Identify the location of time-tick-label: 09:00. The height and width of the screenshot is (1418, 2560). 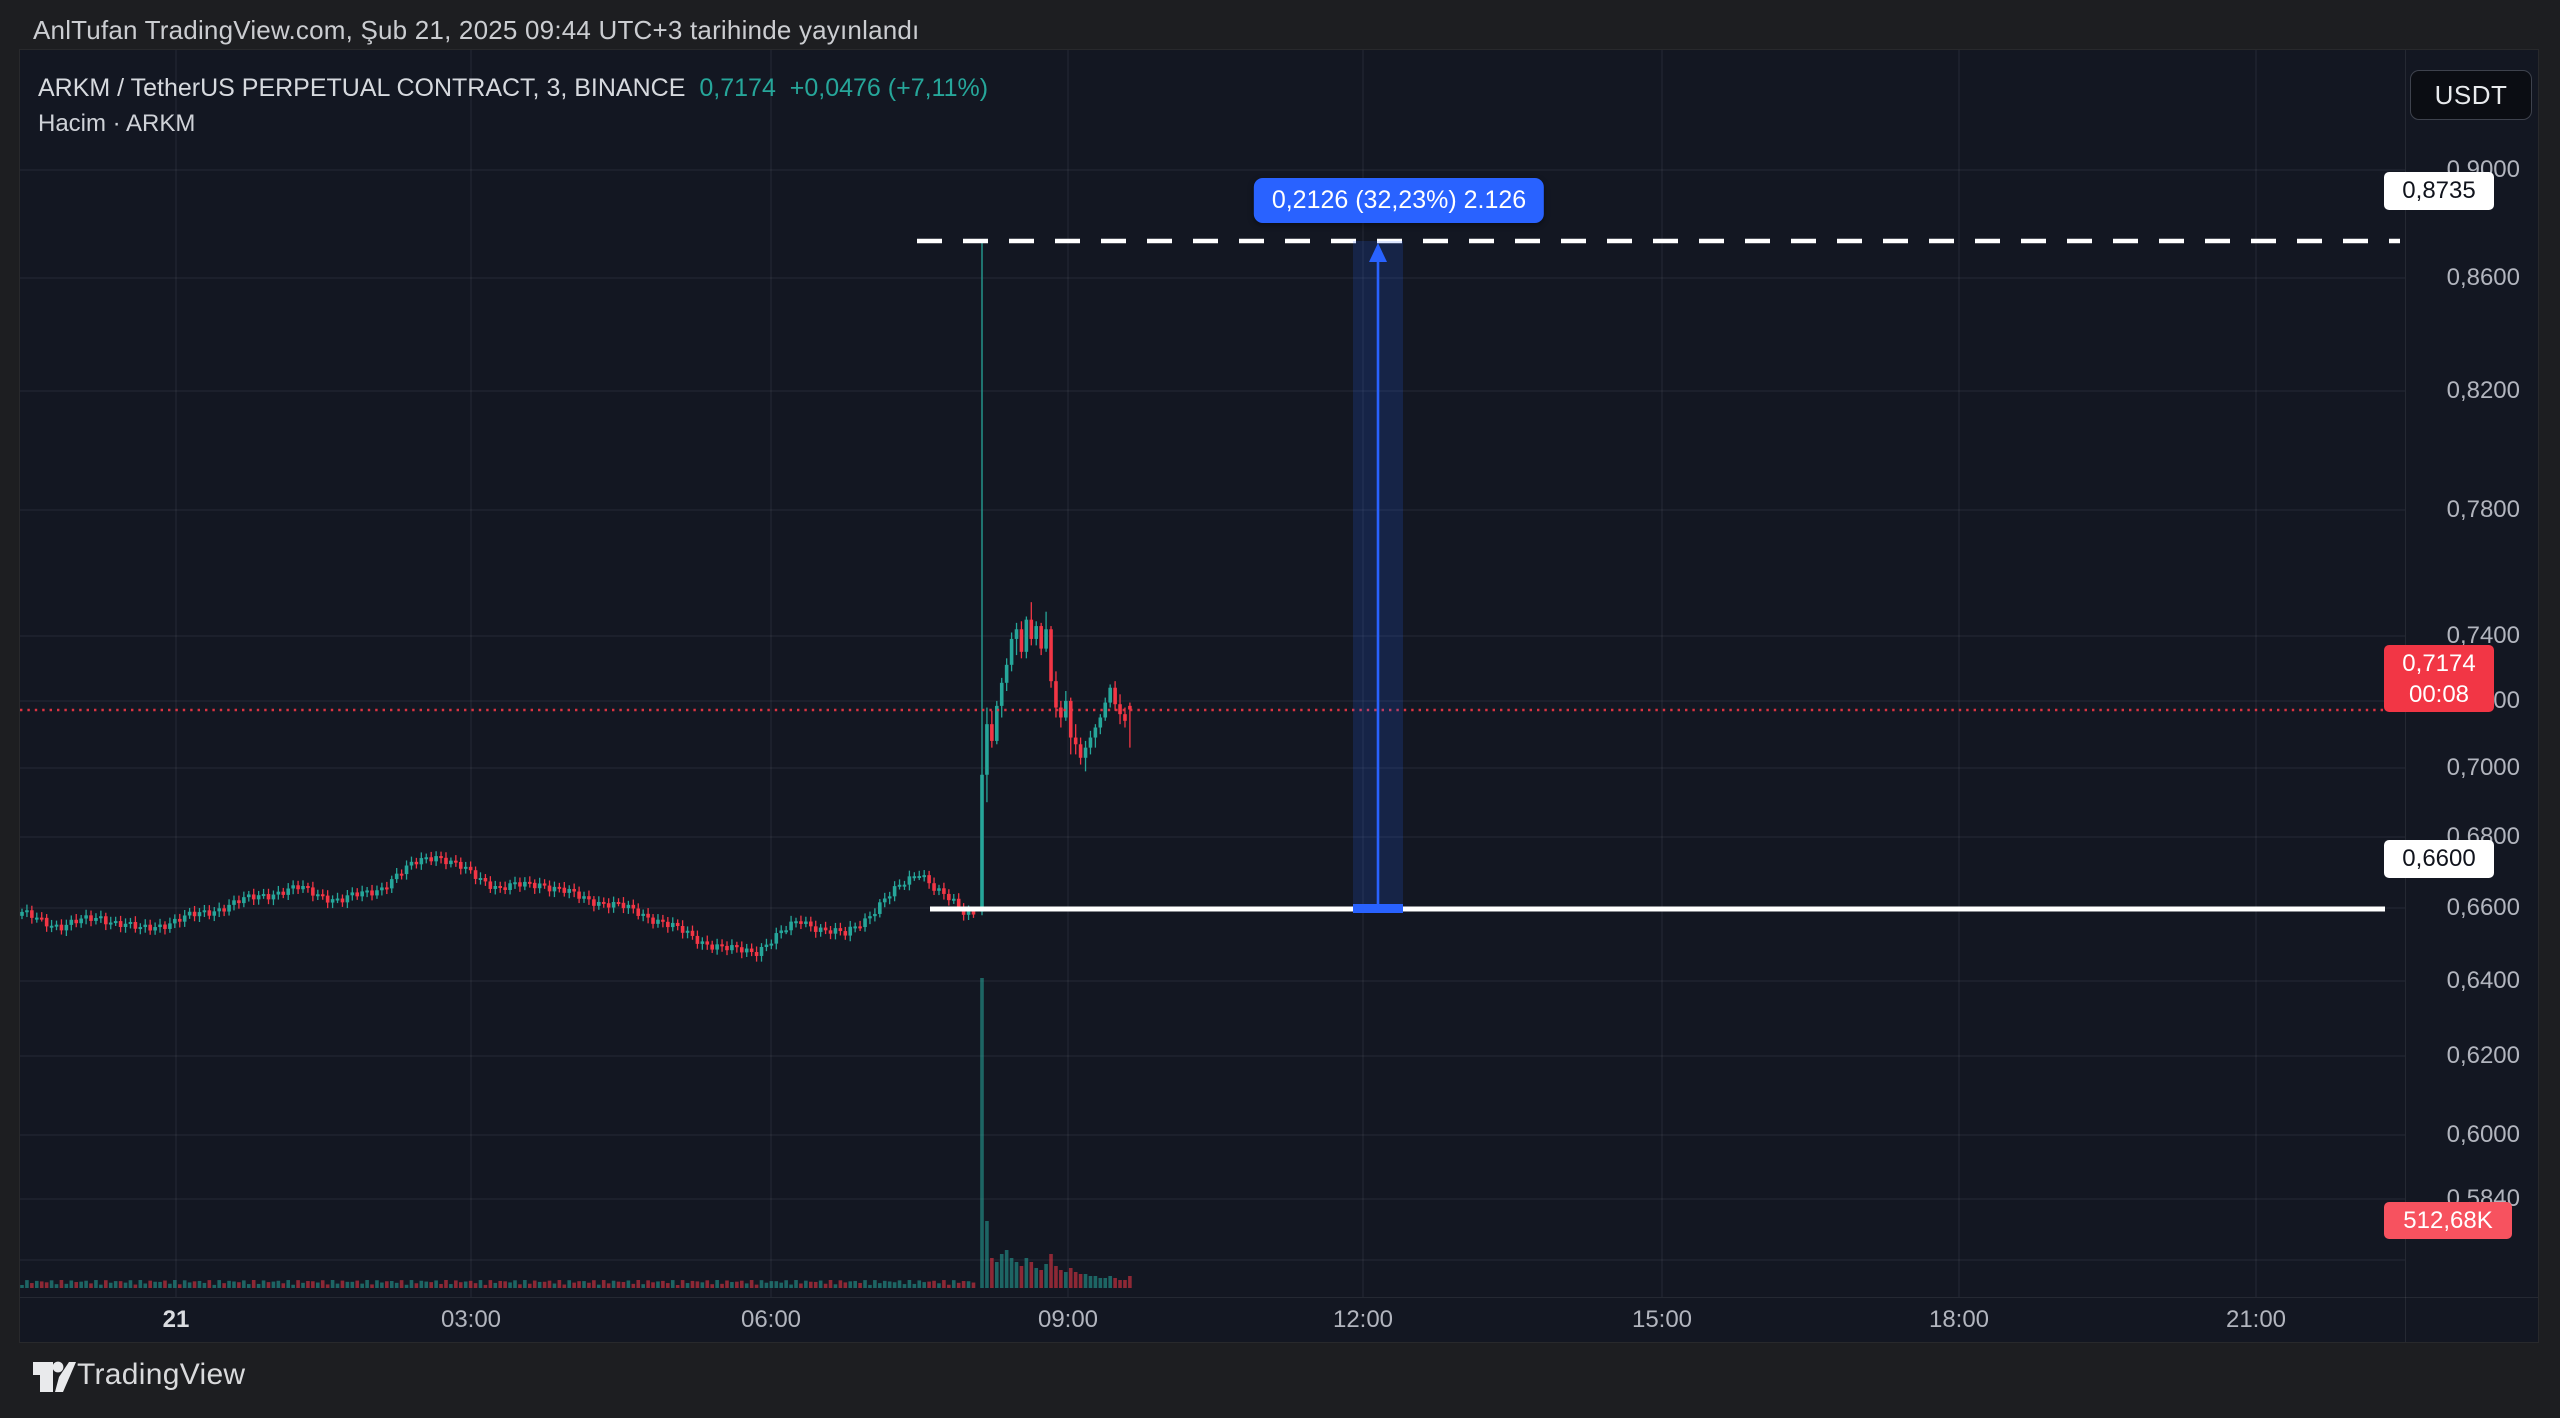
(1068, 1319).